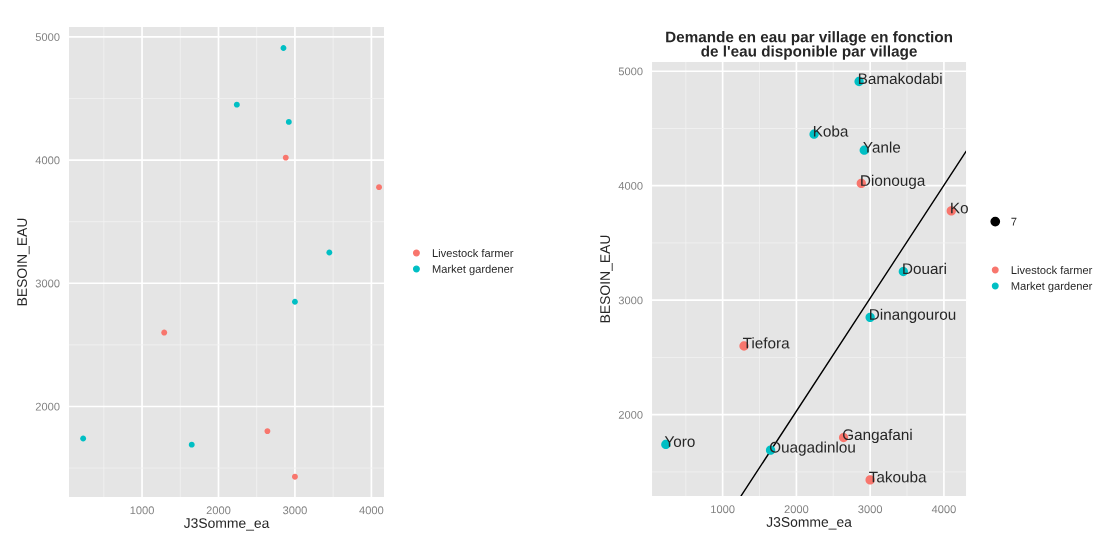 Image resolution: width=1115 pixels, height=535 pixels. Describe the element at coordinates (809, 45) in the screenshot. I see `chart-title: Demande en eau par village en fonction de l'eau disponible par village` at that location.